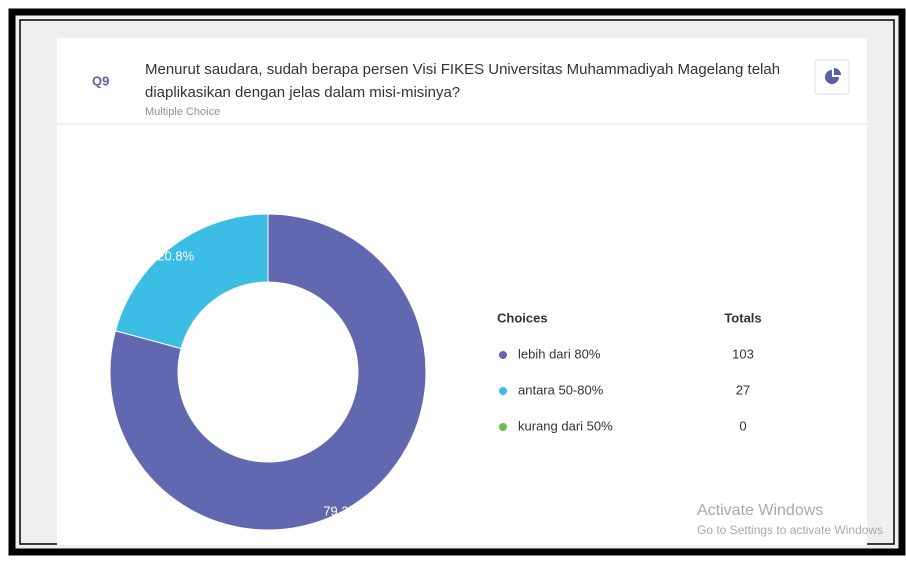 Image resolution: width=906 pixels, height=566 pixels. What do you see at coordinates (790, 530) in the screenshot?
I see `watermark-subtitle: Go to Settings to activate Windows` at bounding box center [790, 530].